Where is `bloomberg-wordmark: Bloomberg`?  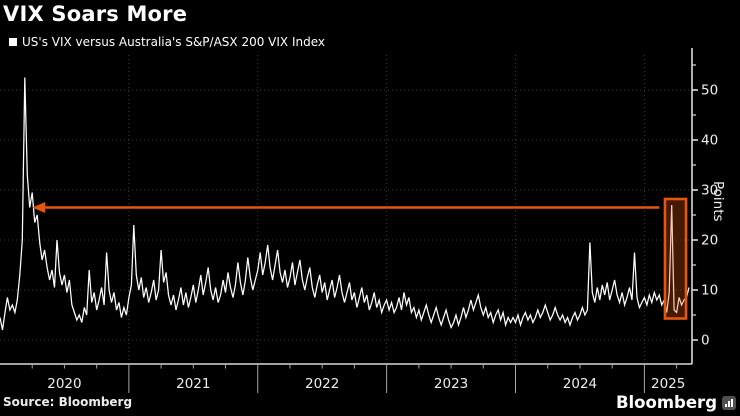 bloomberg-wordmark: Bloomberg is located at coordinates (666, 402).